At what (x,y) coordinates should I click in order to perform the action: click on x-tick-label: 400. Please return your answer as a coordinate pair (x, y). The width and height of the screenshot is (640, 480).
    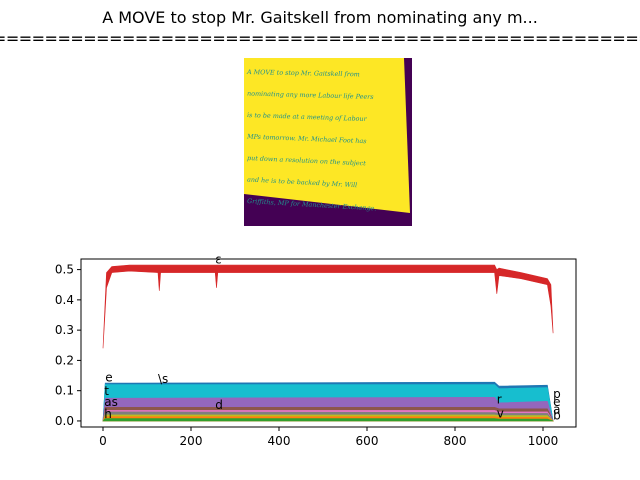
    Looking at the image, I should click on (279, 441).